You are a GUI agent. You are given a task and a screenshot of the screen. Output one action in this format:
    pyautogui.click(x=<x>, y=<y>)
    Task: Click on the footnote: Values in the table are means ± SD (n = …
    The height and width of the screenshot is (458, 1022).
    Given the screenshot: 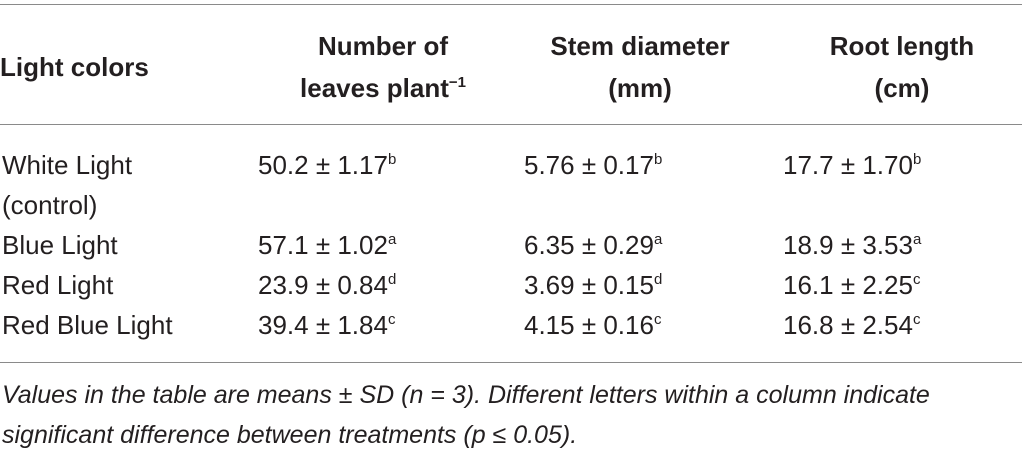 What is the action you would take?
    pyautogui.click(x=466, y=415)
    